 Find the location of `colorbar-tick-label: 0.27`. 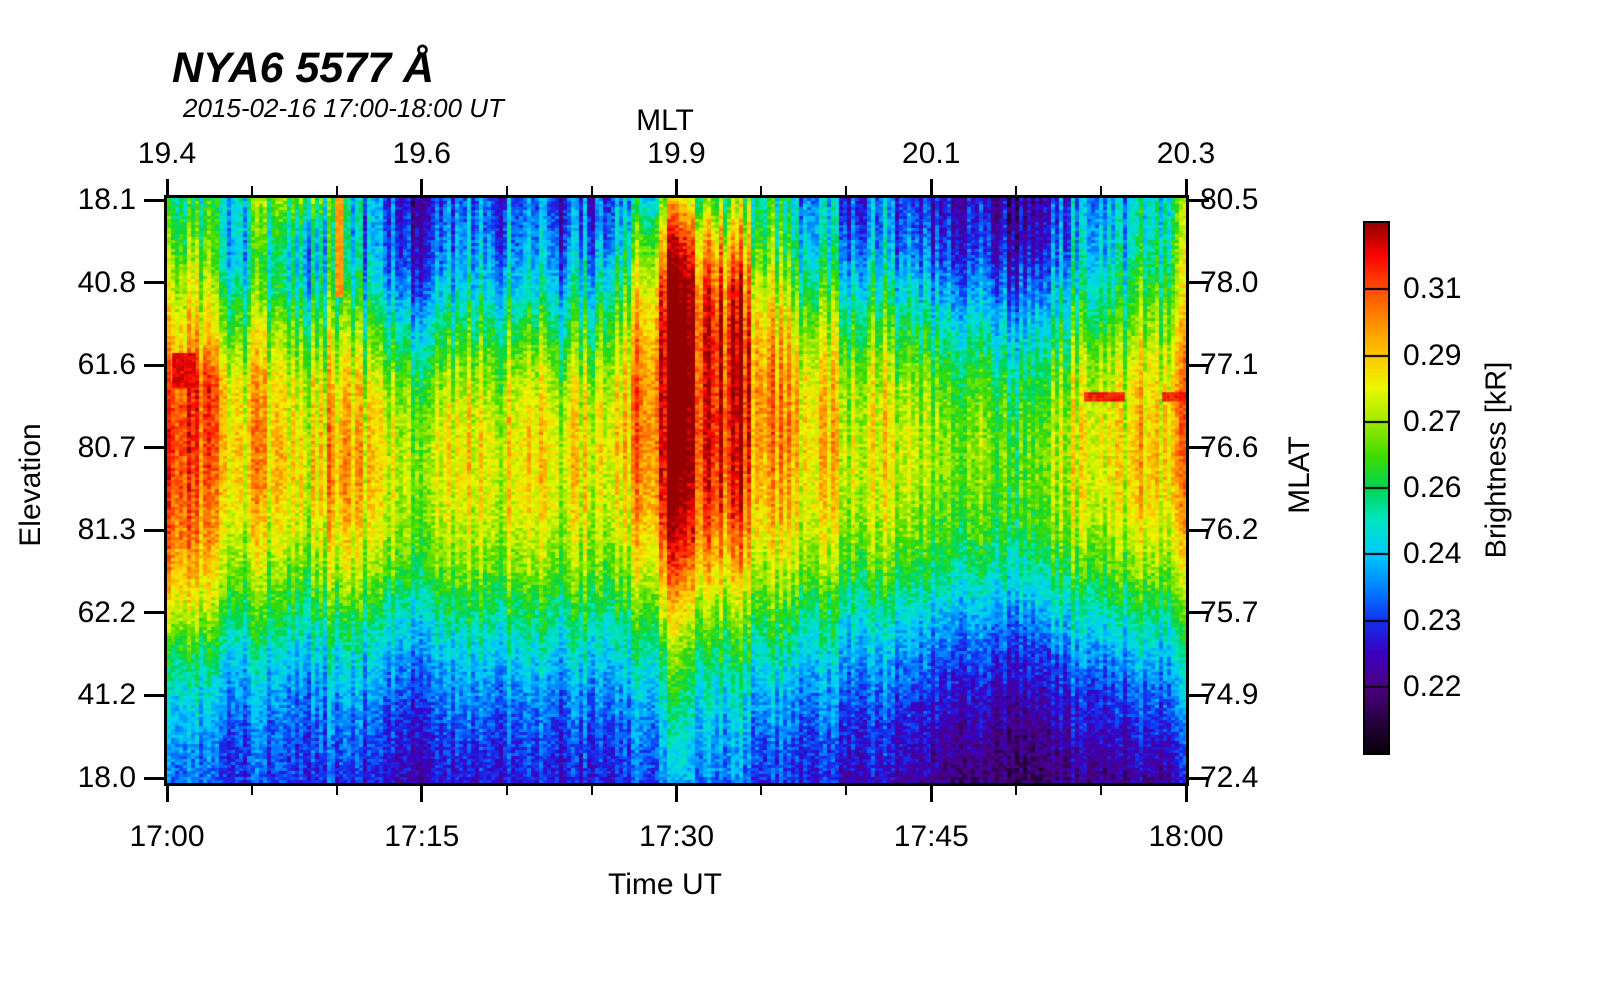

colorbar-tick-label: 0.27 is located at coordinates (1432, 421).